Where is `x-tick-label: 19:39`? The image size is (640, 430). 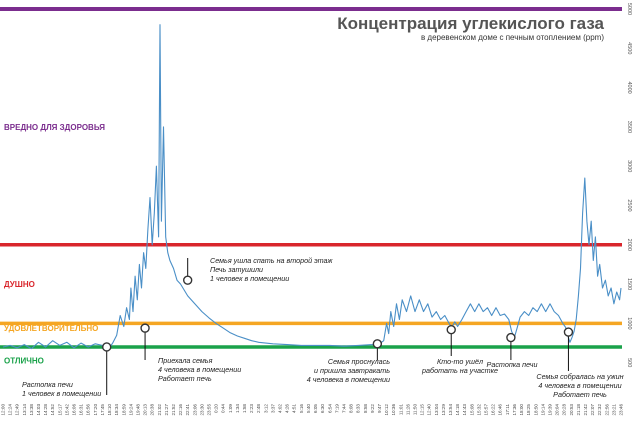
x-tick-label: 19:39 is located at coordinates (549, 410).